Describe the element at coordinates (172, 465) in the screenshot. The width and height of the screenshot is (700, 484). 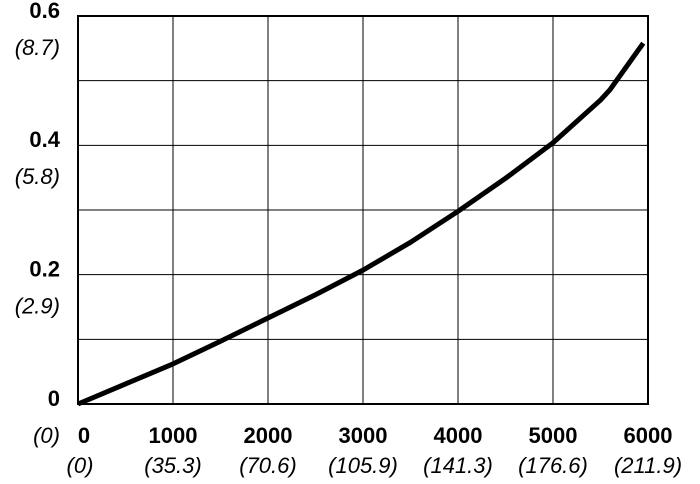
I see `x-tick-label-secondary: (35.3)` at that location.